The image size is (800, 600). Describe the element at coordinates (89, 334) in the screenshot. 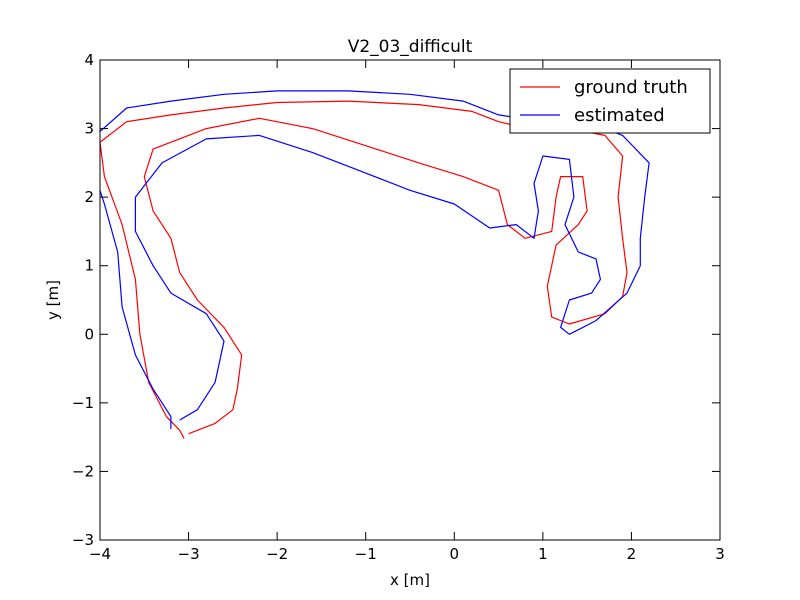

I see `y-tick-label: 0` at that location.